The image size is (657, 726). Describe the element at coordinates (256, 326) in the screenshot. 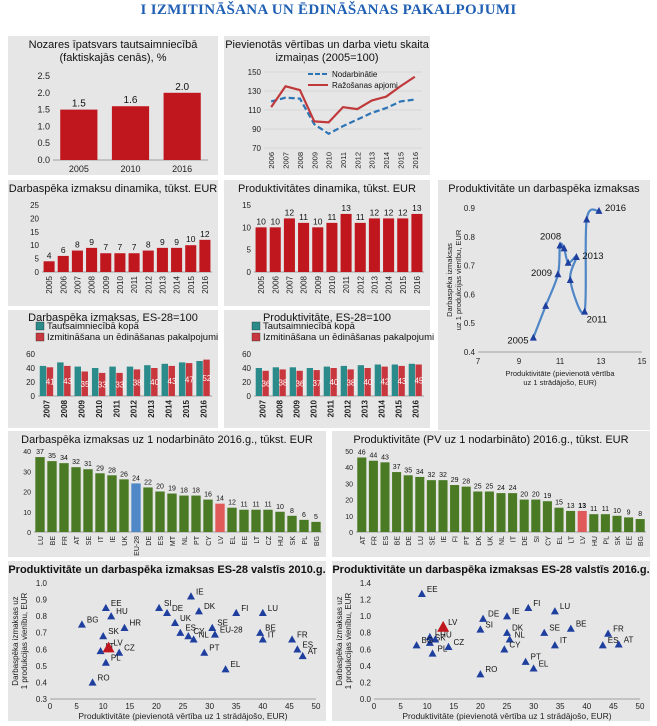

I see `legend-swatch` at that location.